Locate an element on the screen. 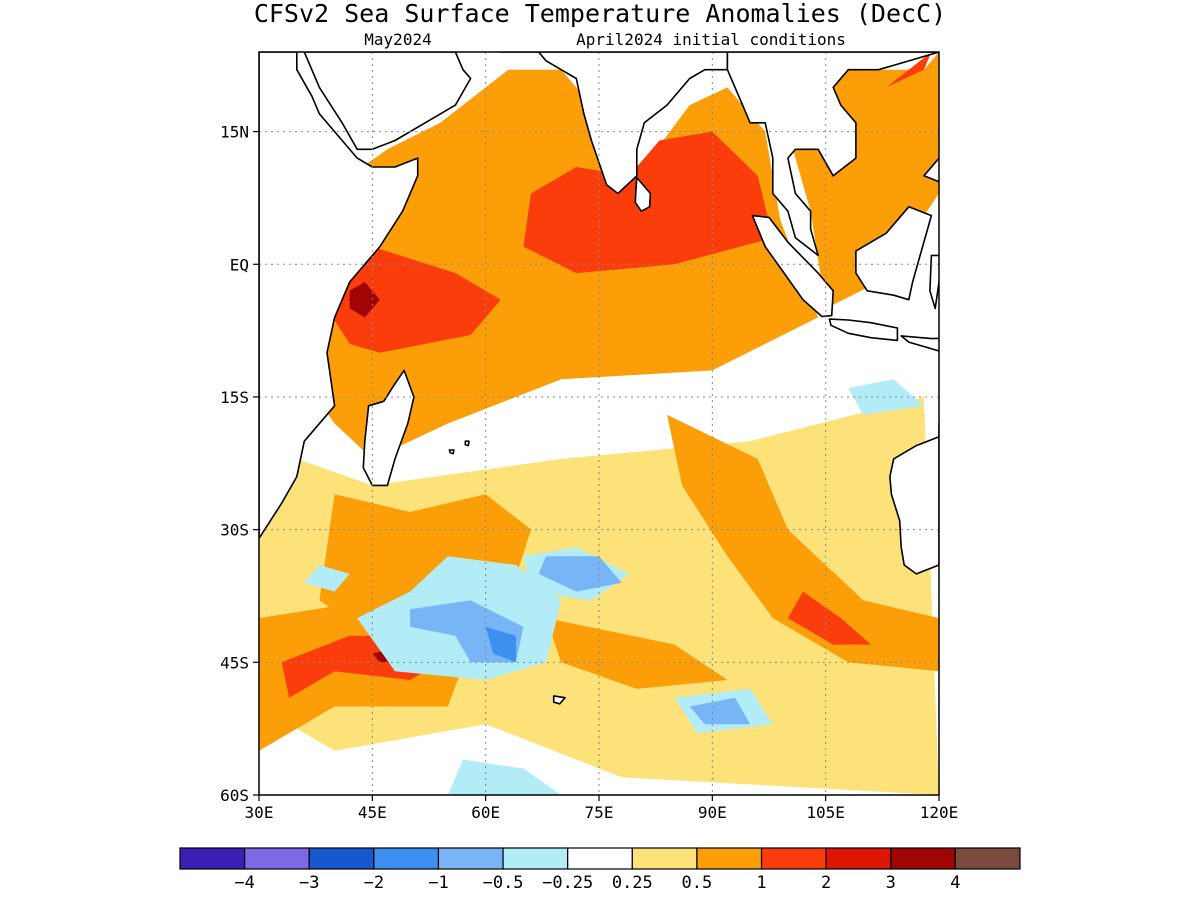 This screenshot has width=1200, height=904. mascarene-island is located at coordinates (467, 443).